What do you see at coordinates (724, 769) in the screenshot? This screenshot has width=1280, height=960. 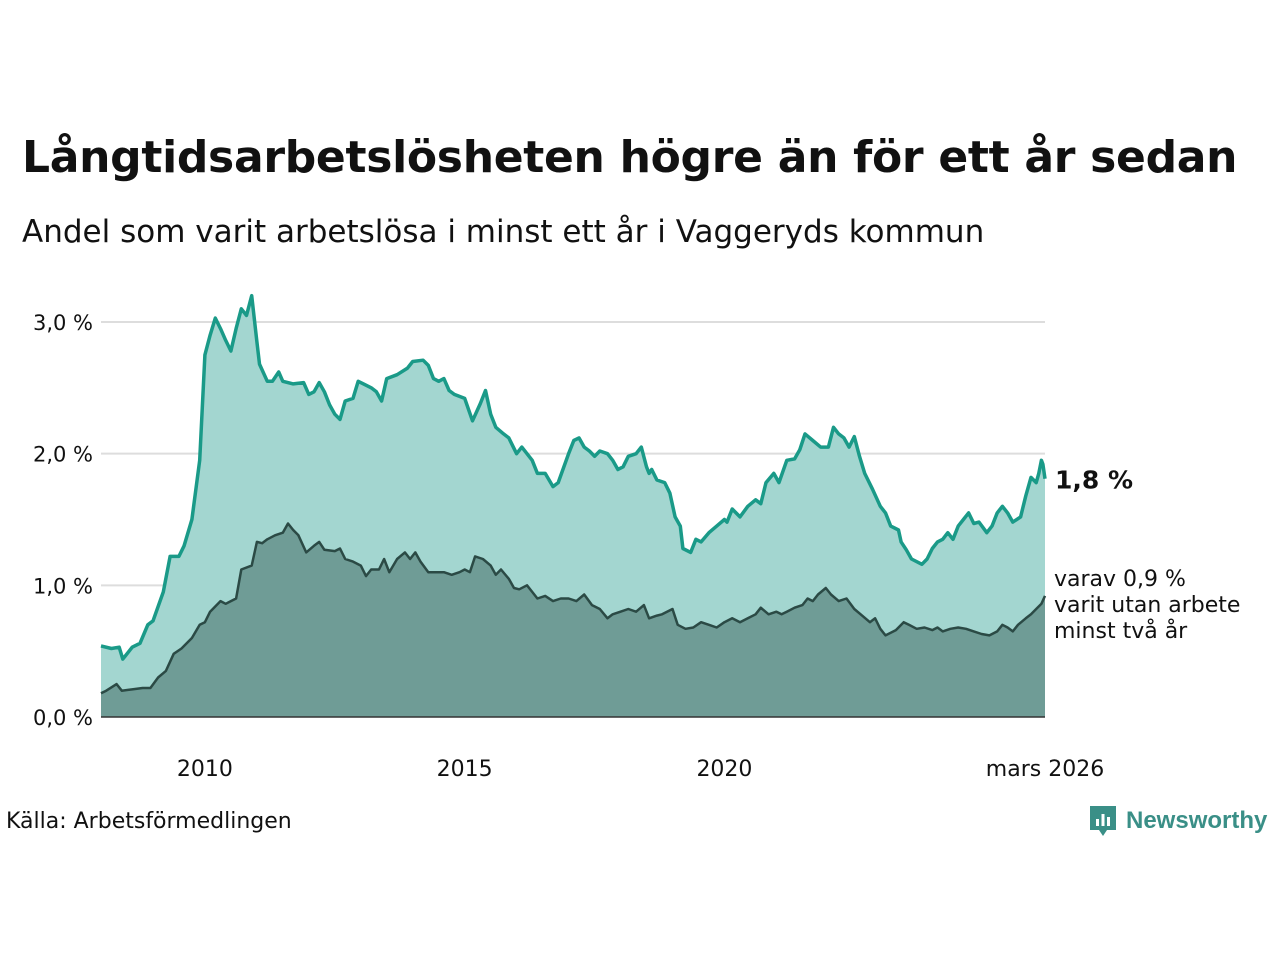 I see `x-tick-label: 2020` at bounding box center [724, 769].